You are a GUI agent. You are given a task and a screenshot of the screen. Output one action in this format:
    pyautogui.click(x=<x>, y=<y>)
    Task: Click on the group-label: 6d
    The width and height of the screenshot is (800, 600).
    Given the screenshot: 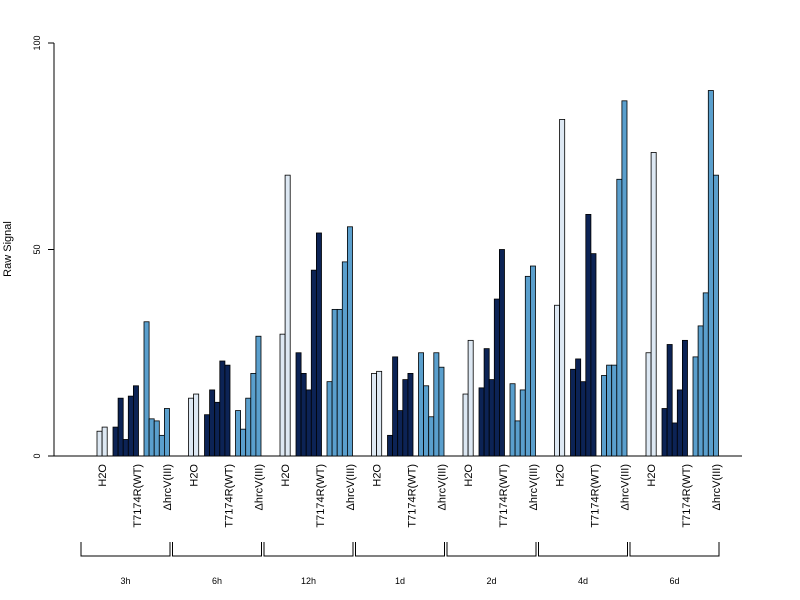 What is the action you would take?
    pyautogui.click(x=674, y=581)
    